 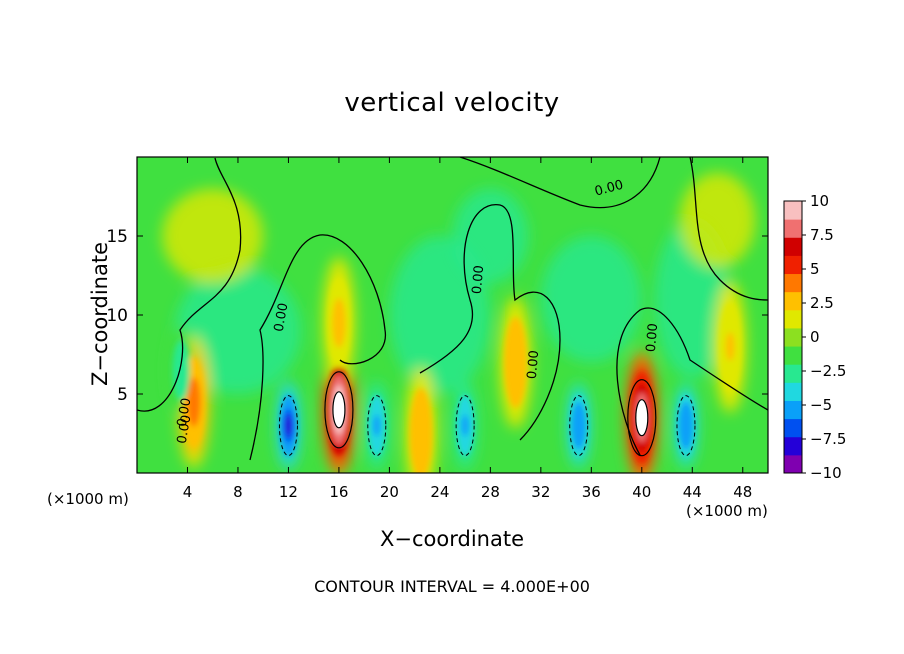 What do you see at coordinates (540, 492) in the screenshot?
I see `x-tick-label: 32` at bounding box center [540, 492].